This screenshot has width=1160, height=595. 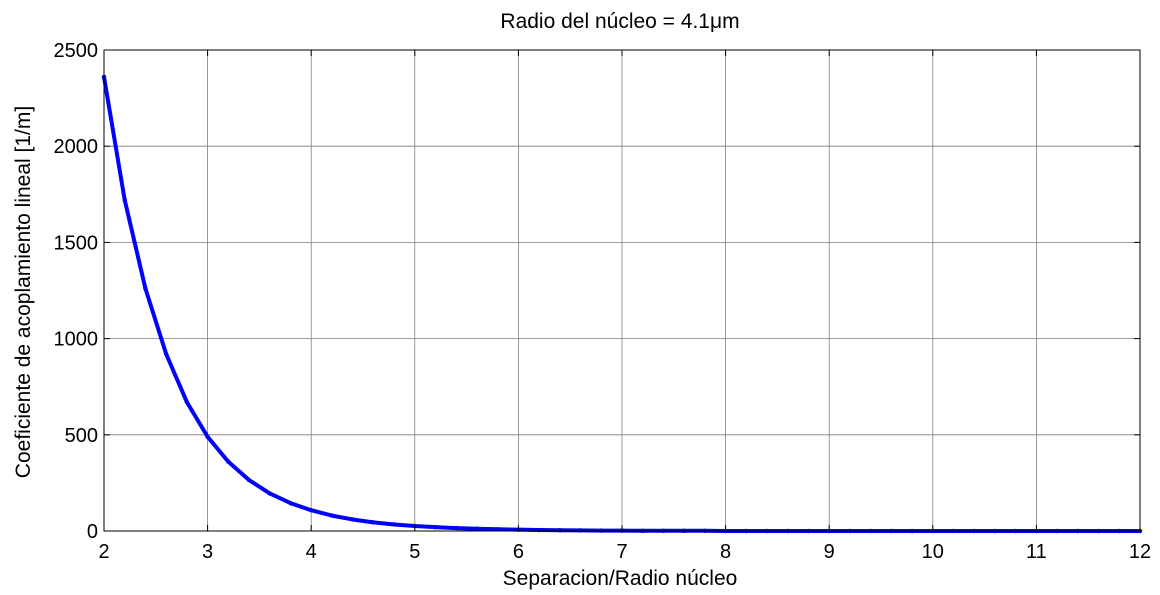 What do you see at coordinates (725, 552) in the screenshot?
I see `x-tick-label: 8` at bounding box center [725, 552].